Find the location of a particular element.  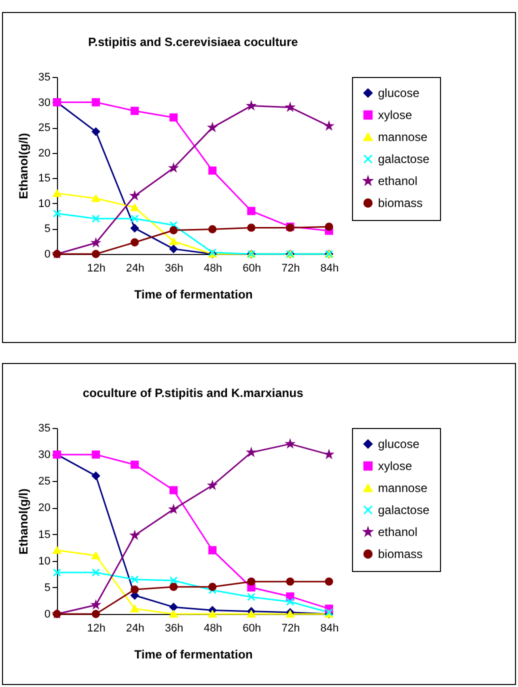

chart-title: coculture of P.stipitis and K.marxianus is located at coordinates (193, 393).